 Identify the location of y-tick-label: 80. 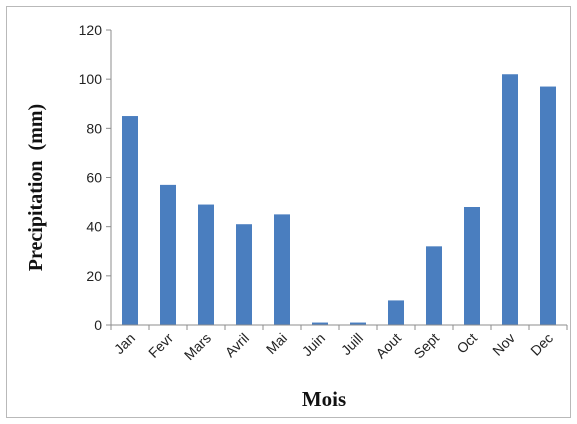
(94, 128).